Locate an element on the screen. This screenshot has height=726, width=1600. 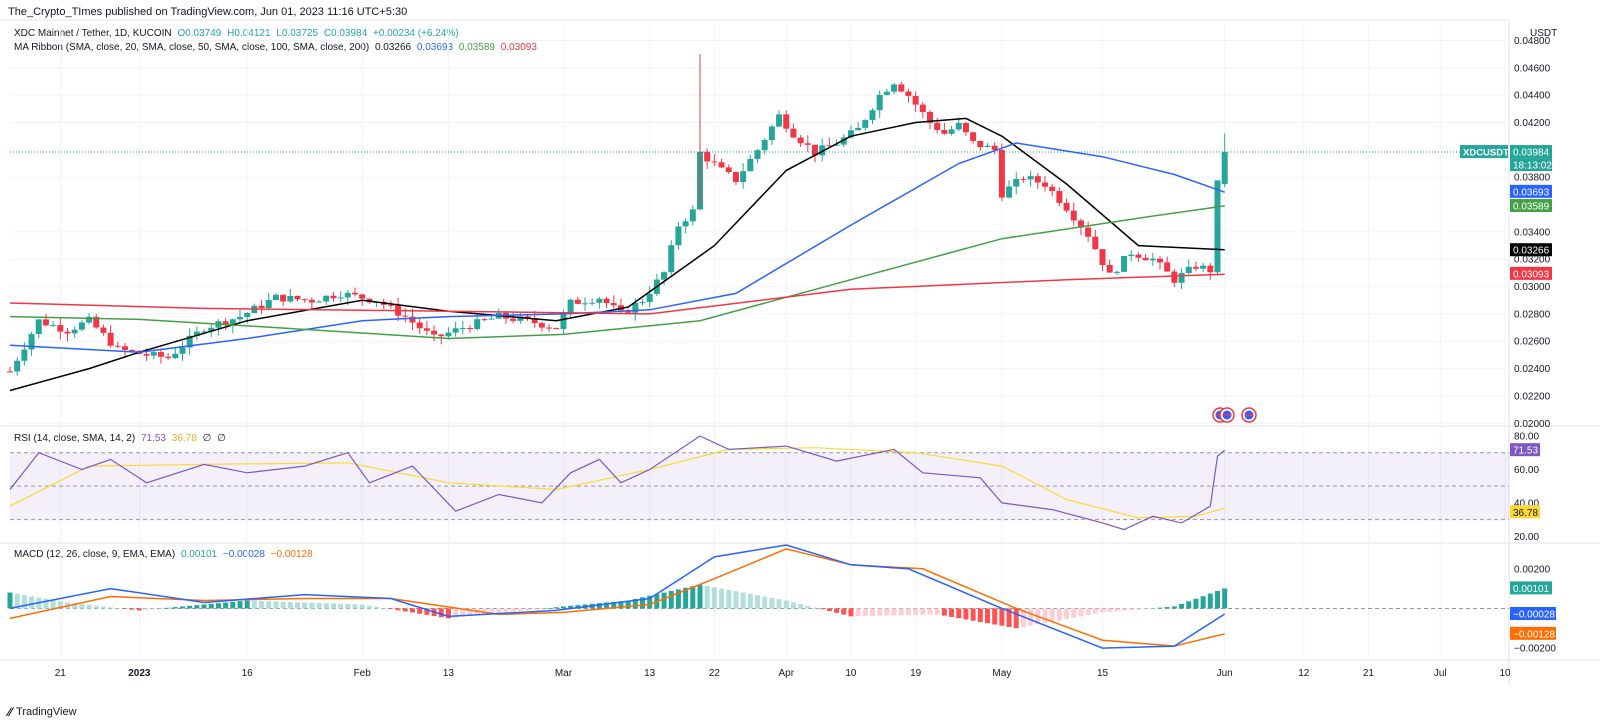
price-axis-label: 0.04600 is located at coordinates (1532, 68).